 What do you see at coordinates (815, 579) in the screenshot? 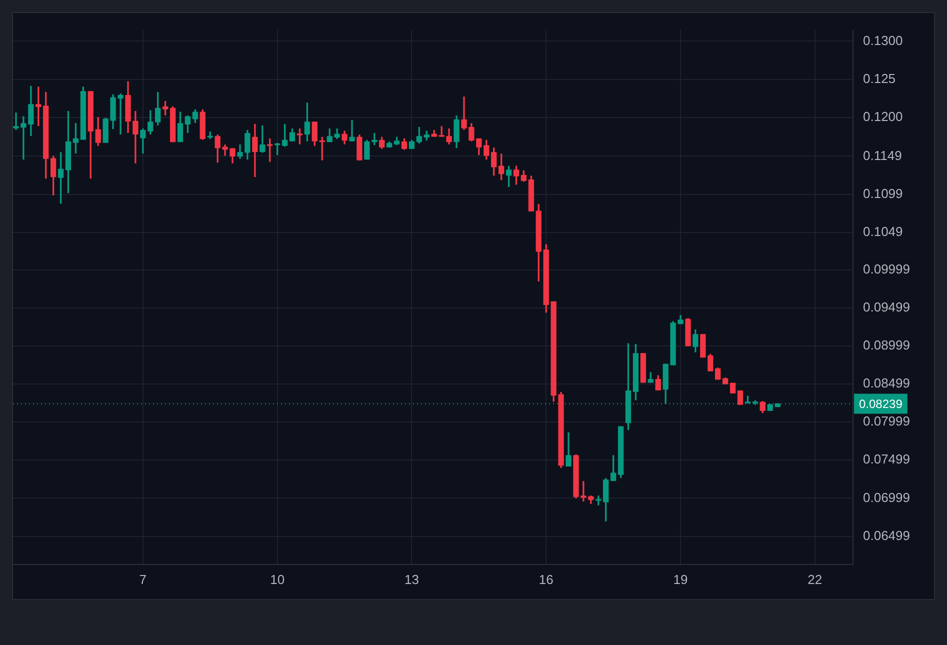
I see `x-tick-label: 22` at bounding box center [815, 579].